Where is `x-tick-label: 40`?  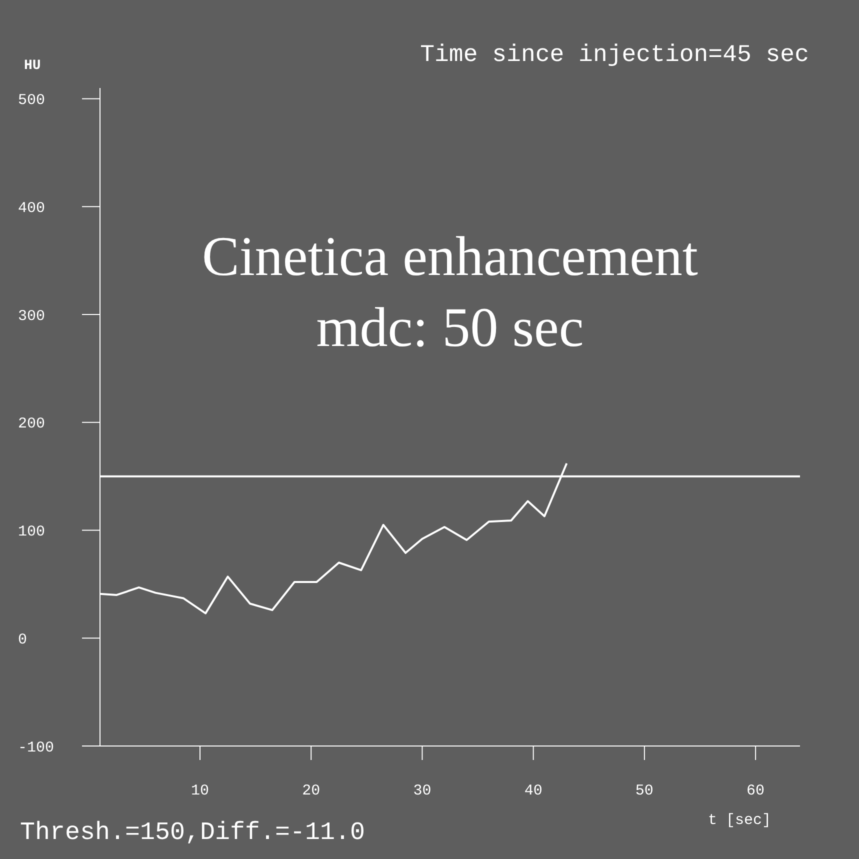 x-tick-label: 40 is located at coordinates (533, 791).